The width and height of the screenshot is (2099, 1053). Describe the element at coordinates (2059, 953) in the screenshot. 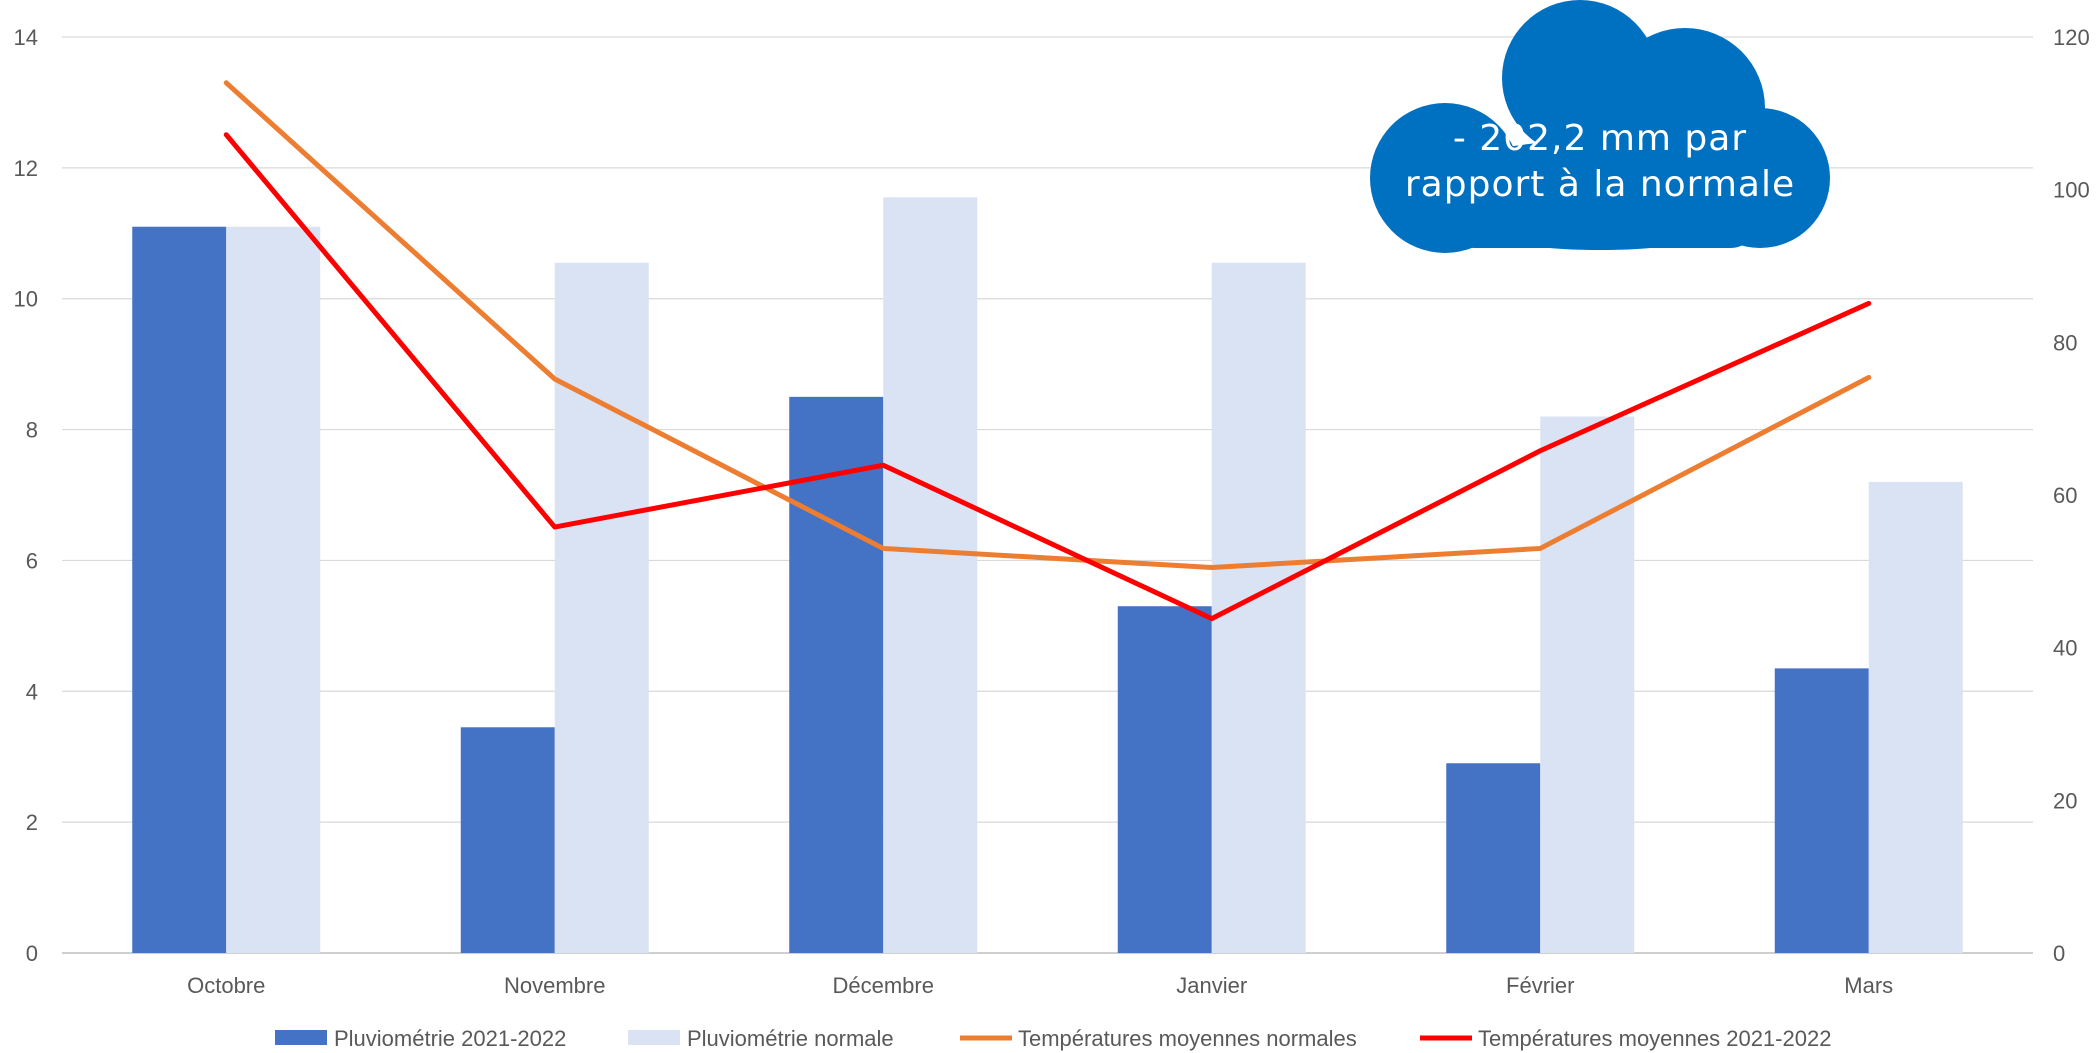

I see `right-tick-label: 0` at that location.